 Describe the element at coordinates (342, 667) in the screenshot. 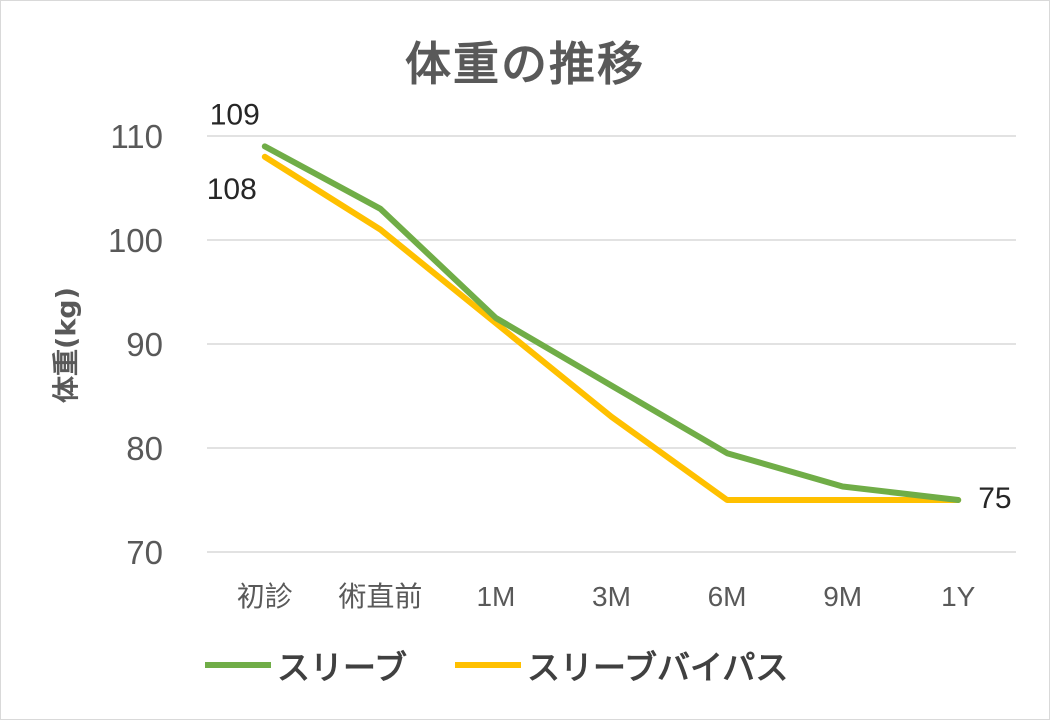

I see `legend-label-sleeve: スリーブ` at that location.